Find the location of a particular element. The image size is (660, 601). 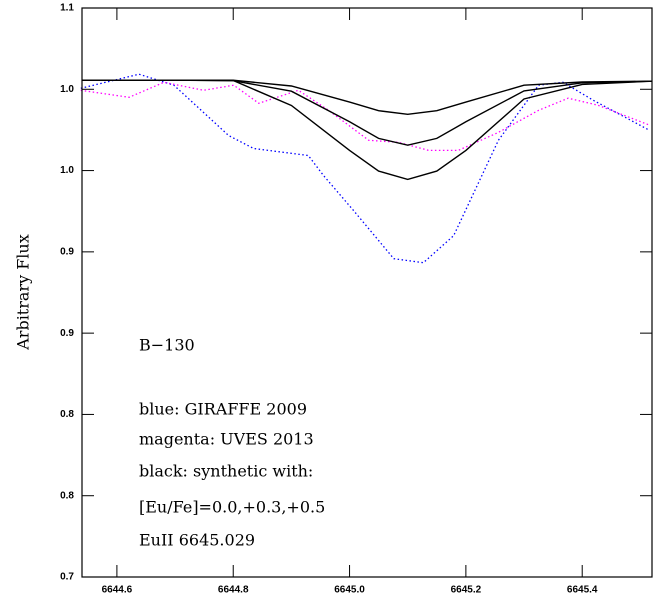

x-tick-label: 6644.8 is located at coordinates (233, 590).